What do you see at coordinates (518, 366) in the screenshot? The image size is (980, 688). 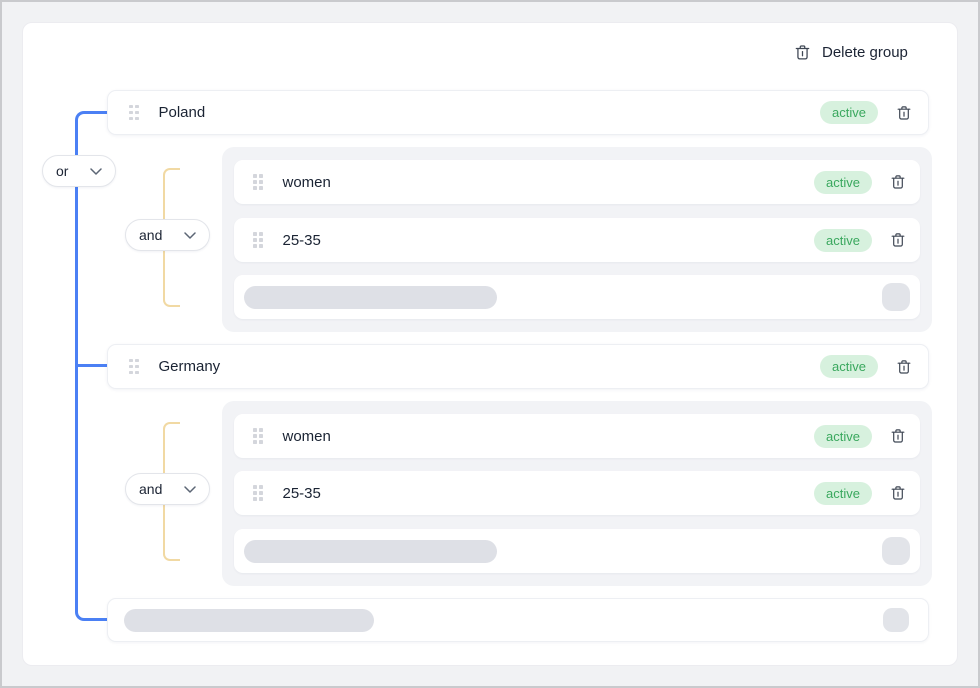 I see `group-card-germany: Germany active` at bounding box center [518, 366].